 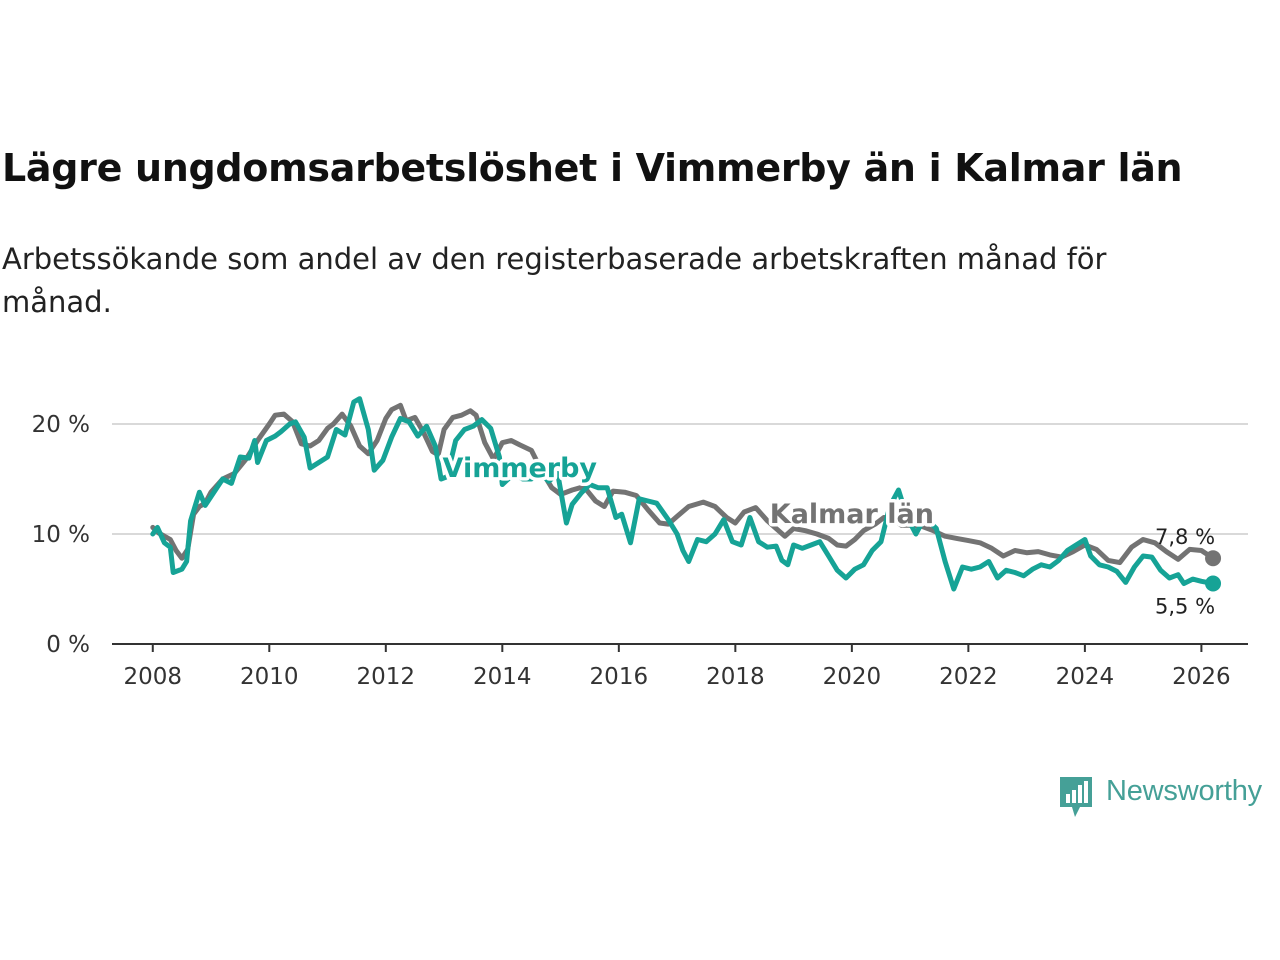 I want to click on x-tick-label: 2016, so click(x=619, y=677).